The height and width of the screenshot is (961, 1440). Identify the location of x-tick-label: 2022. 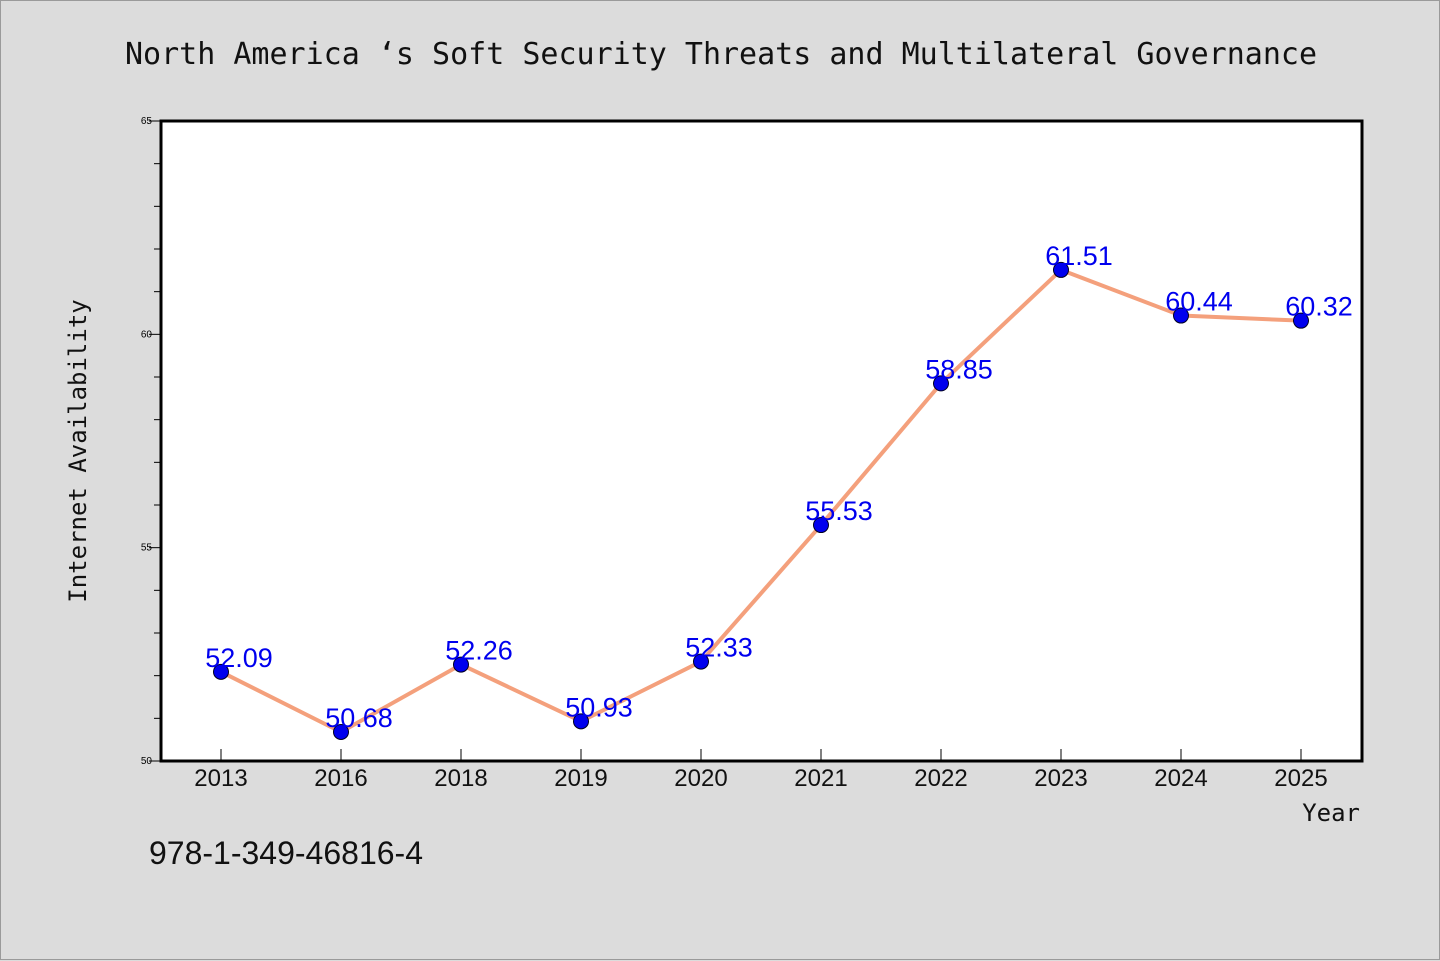
(940, 778).